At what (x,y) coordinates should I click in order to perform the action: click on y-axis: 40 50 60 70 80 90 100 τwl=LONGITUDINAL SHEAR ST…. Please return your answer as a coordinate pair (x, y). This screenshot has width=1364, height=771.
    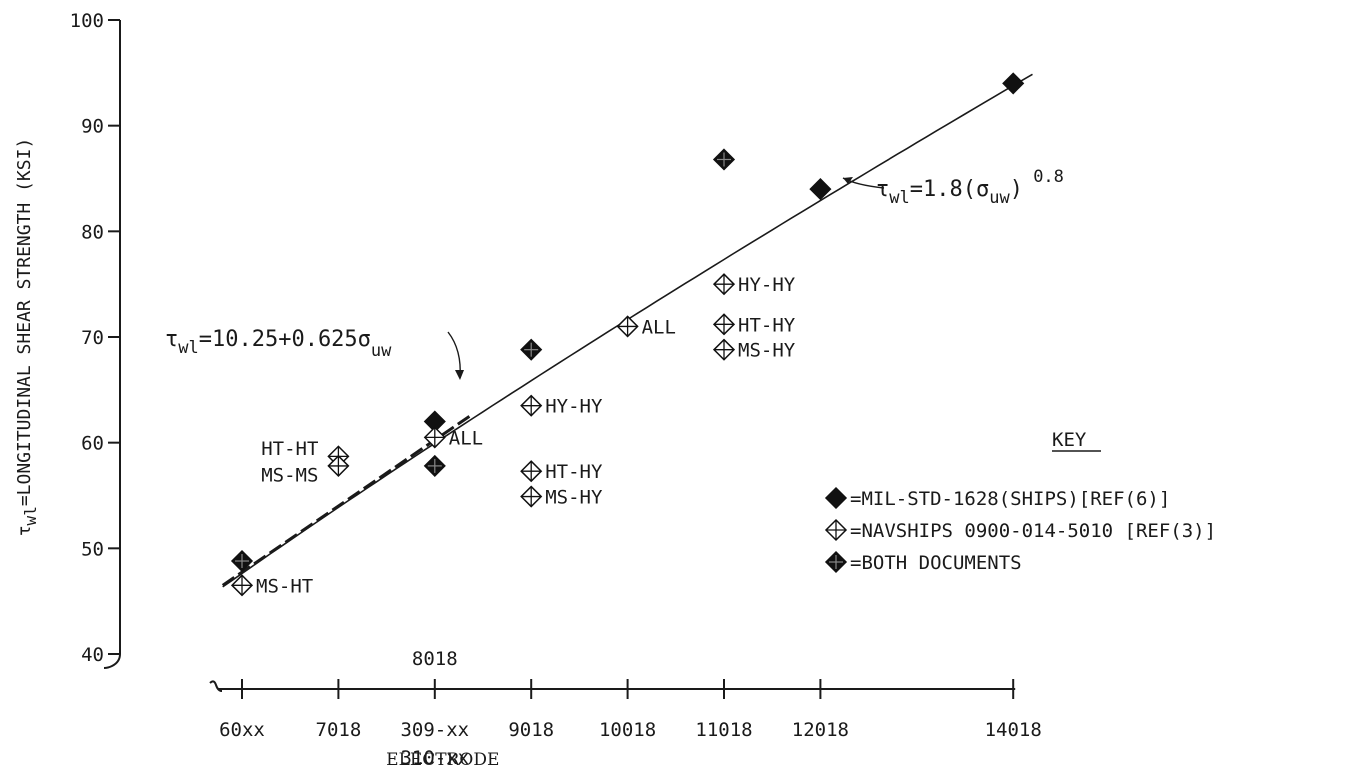
    Looking at the image, I should click on (67, 339).